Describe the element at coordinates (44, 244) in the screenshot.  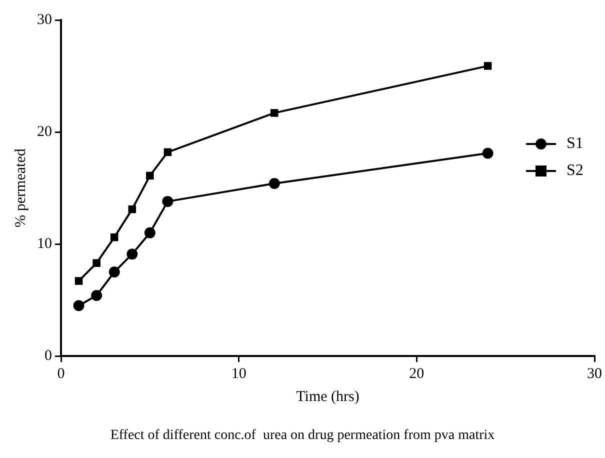
I see `y-tick-label: 10` at that location.